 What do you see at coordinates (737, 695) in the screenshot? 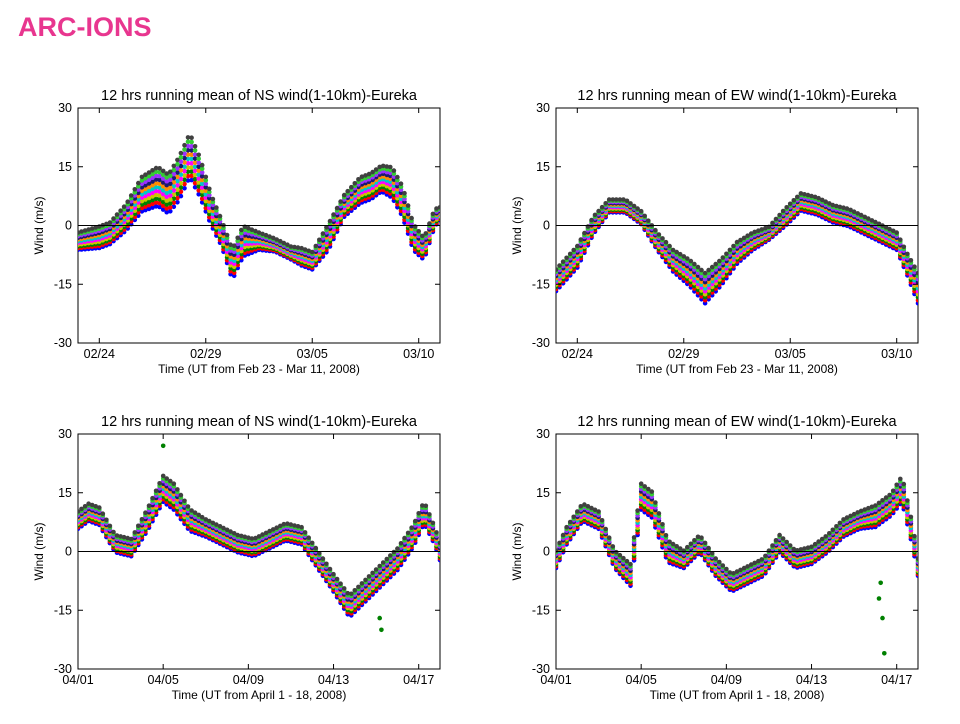
I see `x-axis-label: Time (UT from April 1 - 18, 2008)` at bounding box center [737, 695].